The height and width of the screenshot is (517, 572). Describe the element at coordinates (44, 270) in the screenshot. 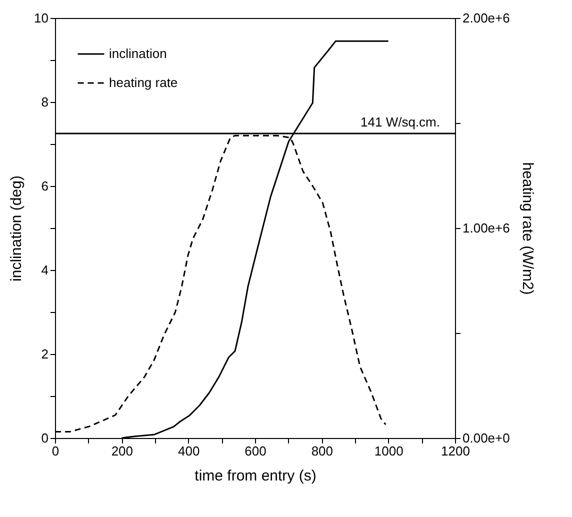

I see `y-tick-label: 4` at that location.